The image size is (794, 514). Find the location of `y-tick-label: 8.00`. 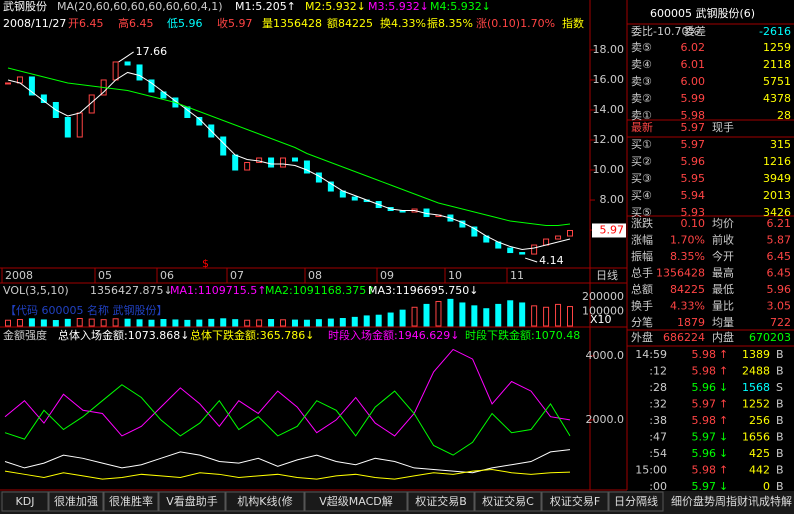

y-tick-label: 8.00 is located at coordinates (612, 199).